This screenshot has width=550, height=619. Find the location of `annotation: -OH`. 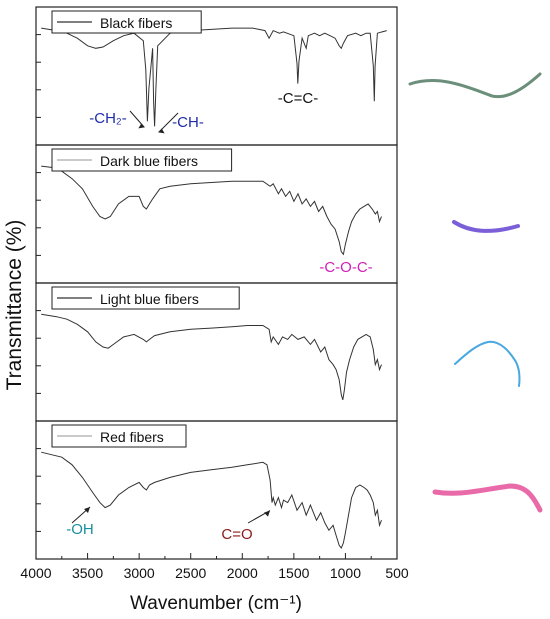

annotation: -OH is located at coordinates (80, 522).